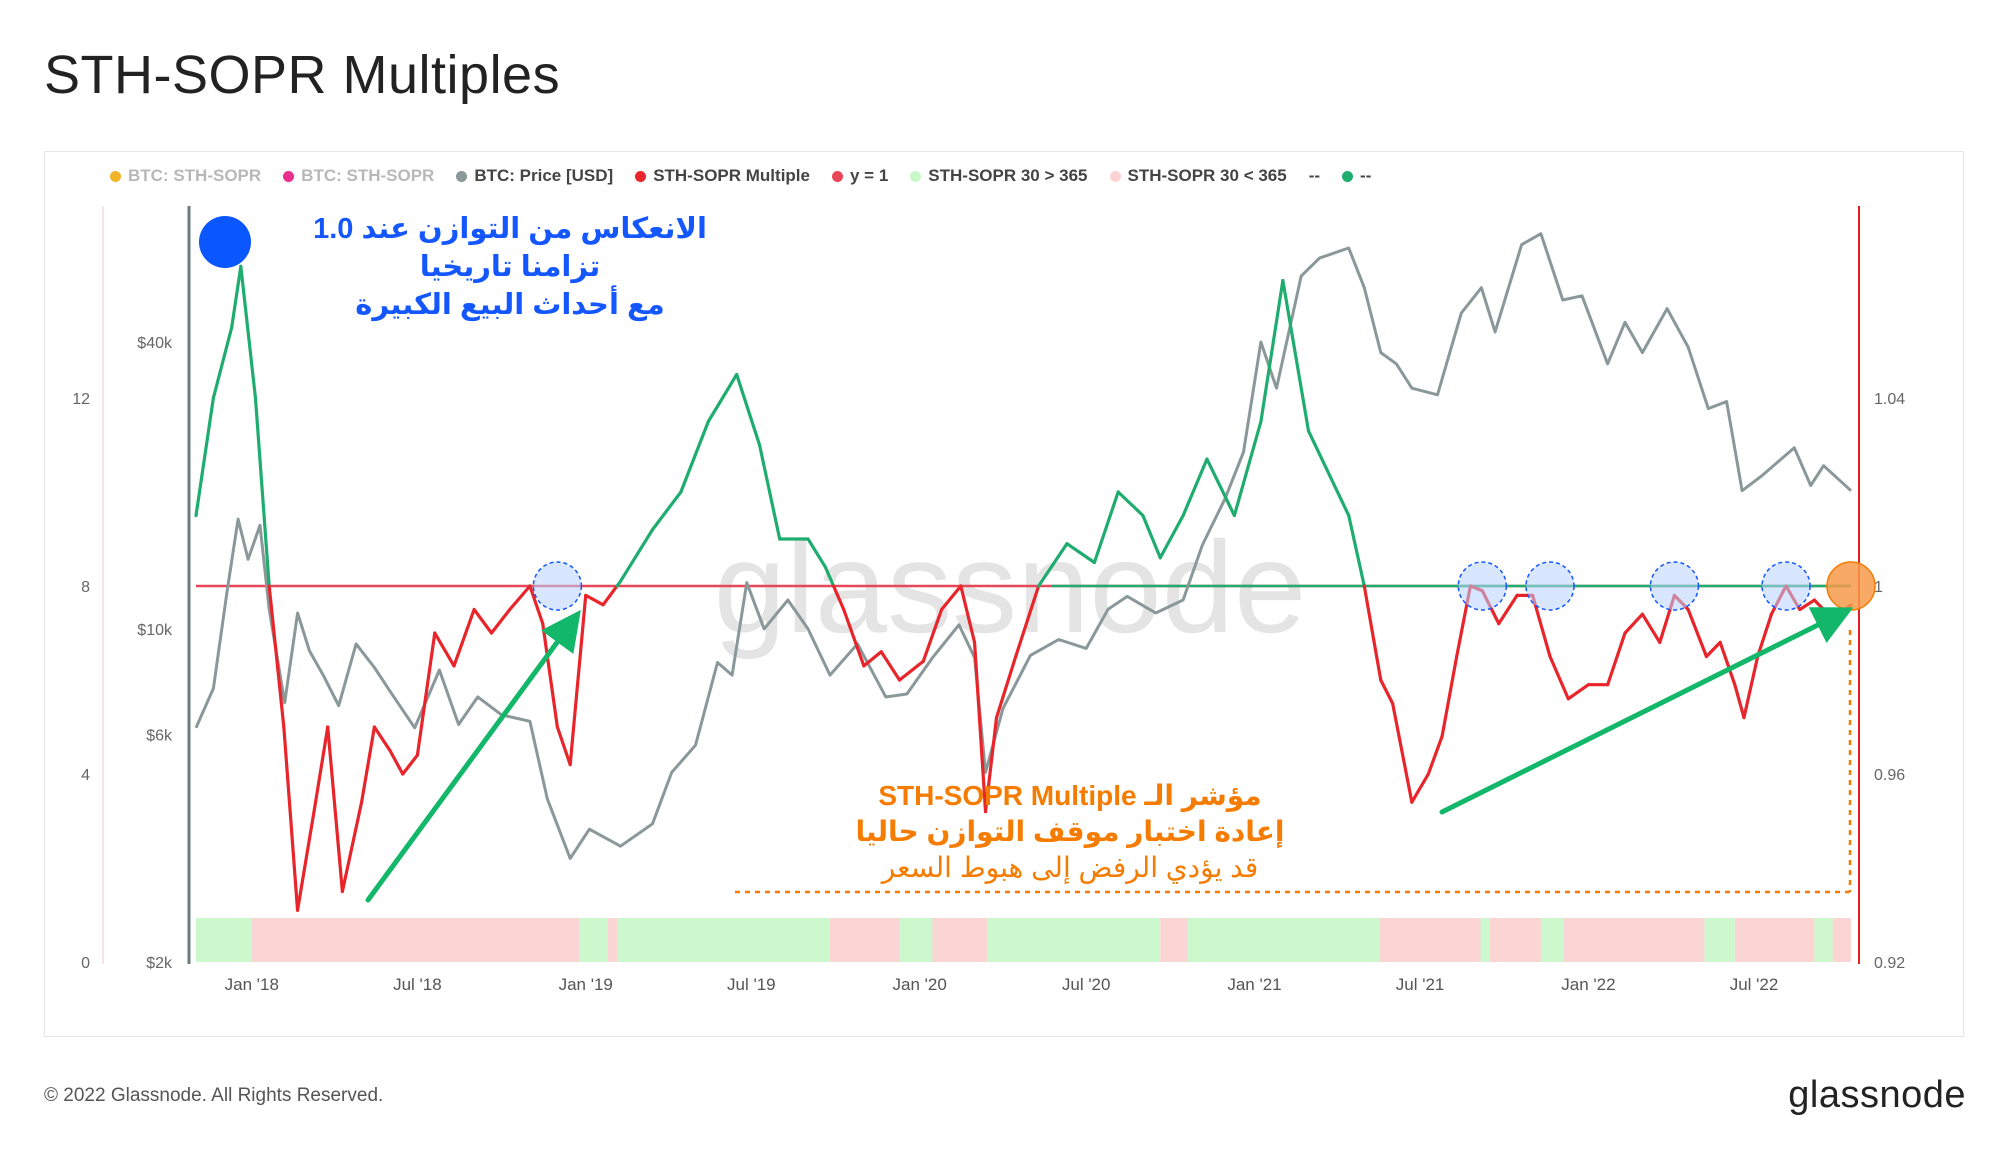  I want to click on right-axis-tick-label: 0.92, so click(1889, 963).